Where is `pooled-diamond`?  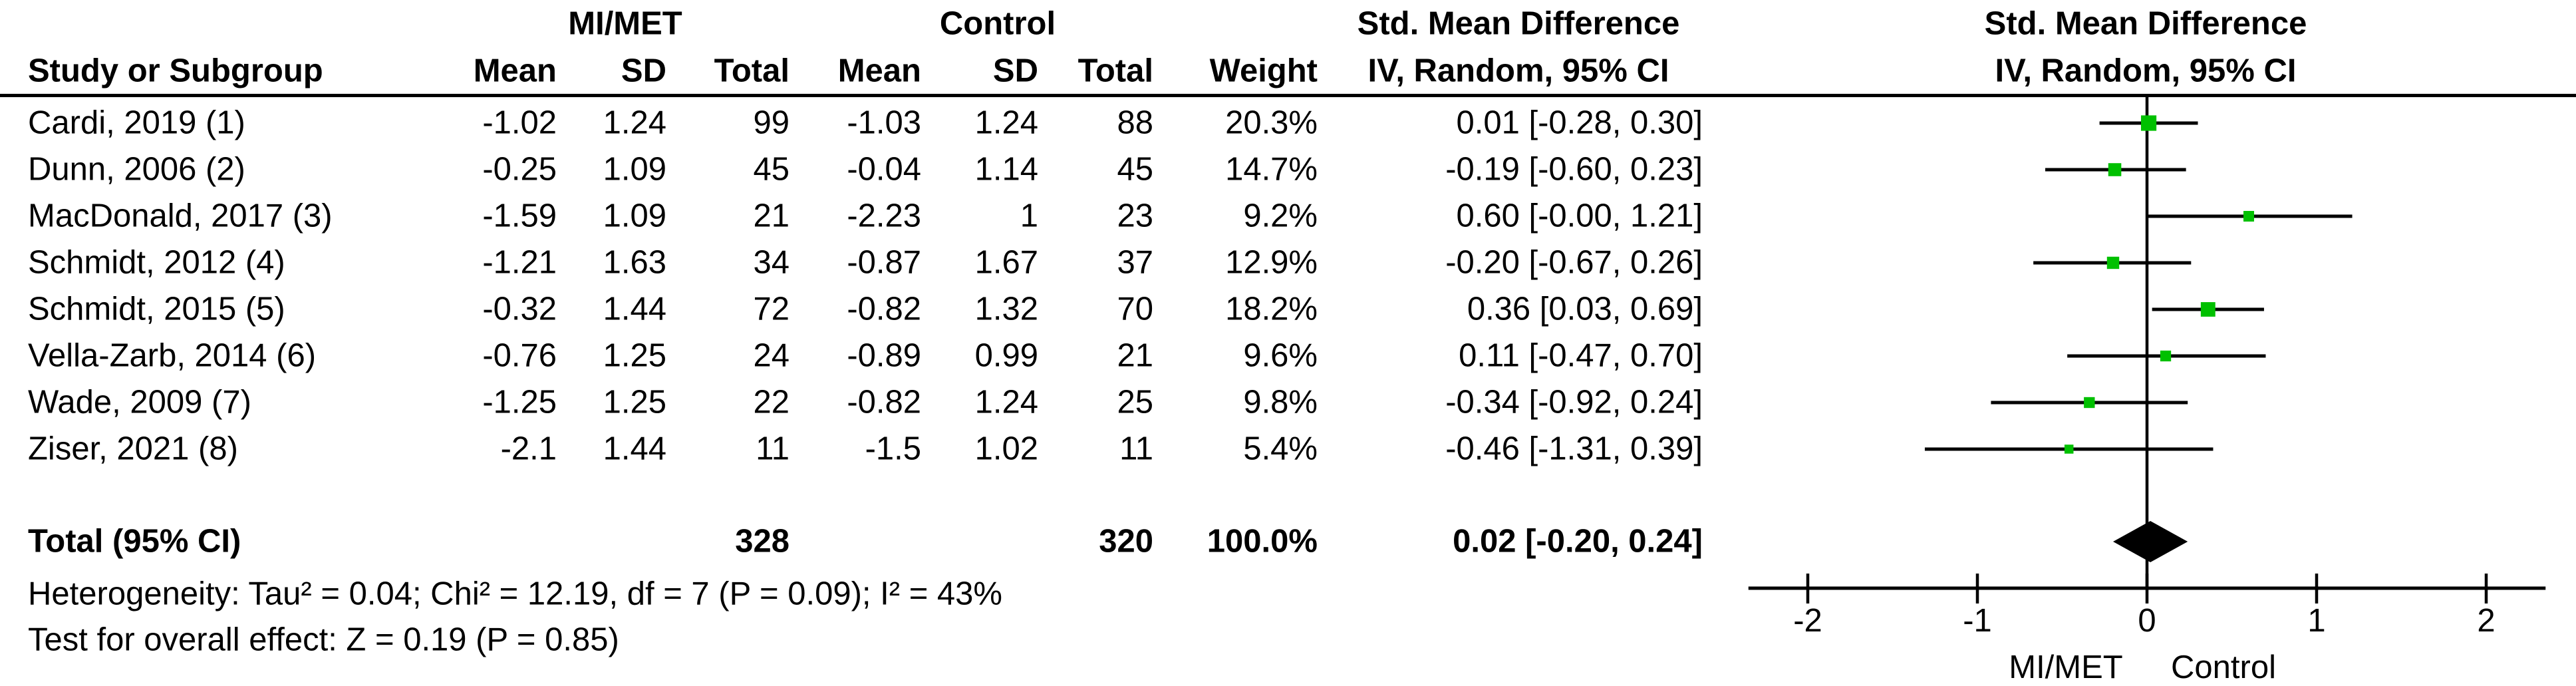
pooled-diamond is located at coordinates (2150, 542).